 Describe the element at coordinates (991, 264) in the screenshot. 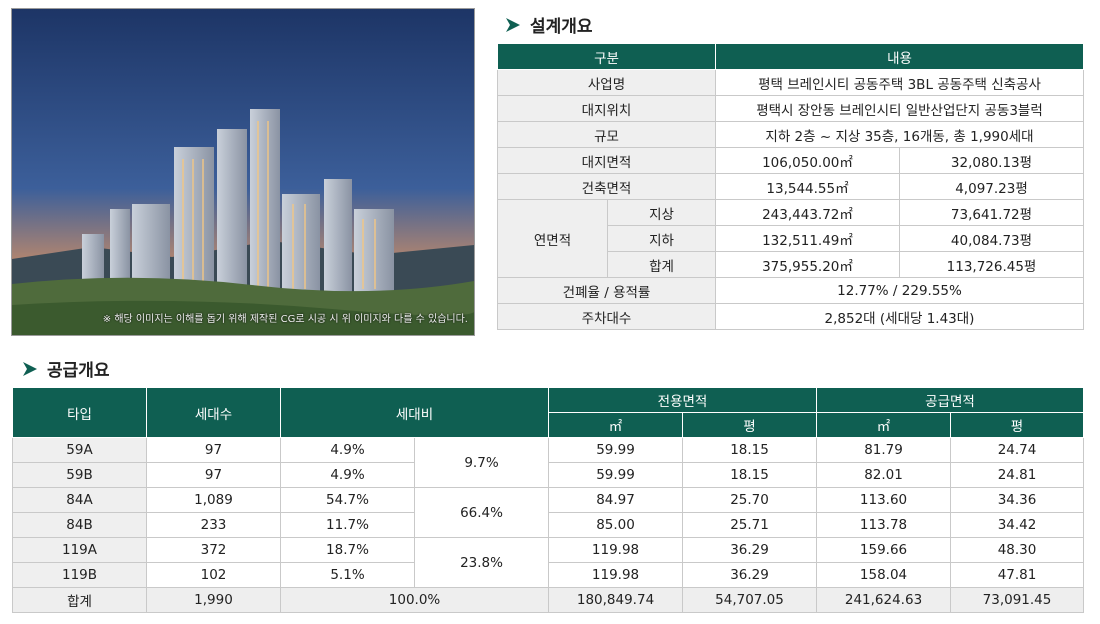

I see `gross-total-pyeong: 113,726.45평` at that location.